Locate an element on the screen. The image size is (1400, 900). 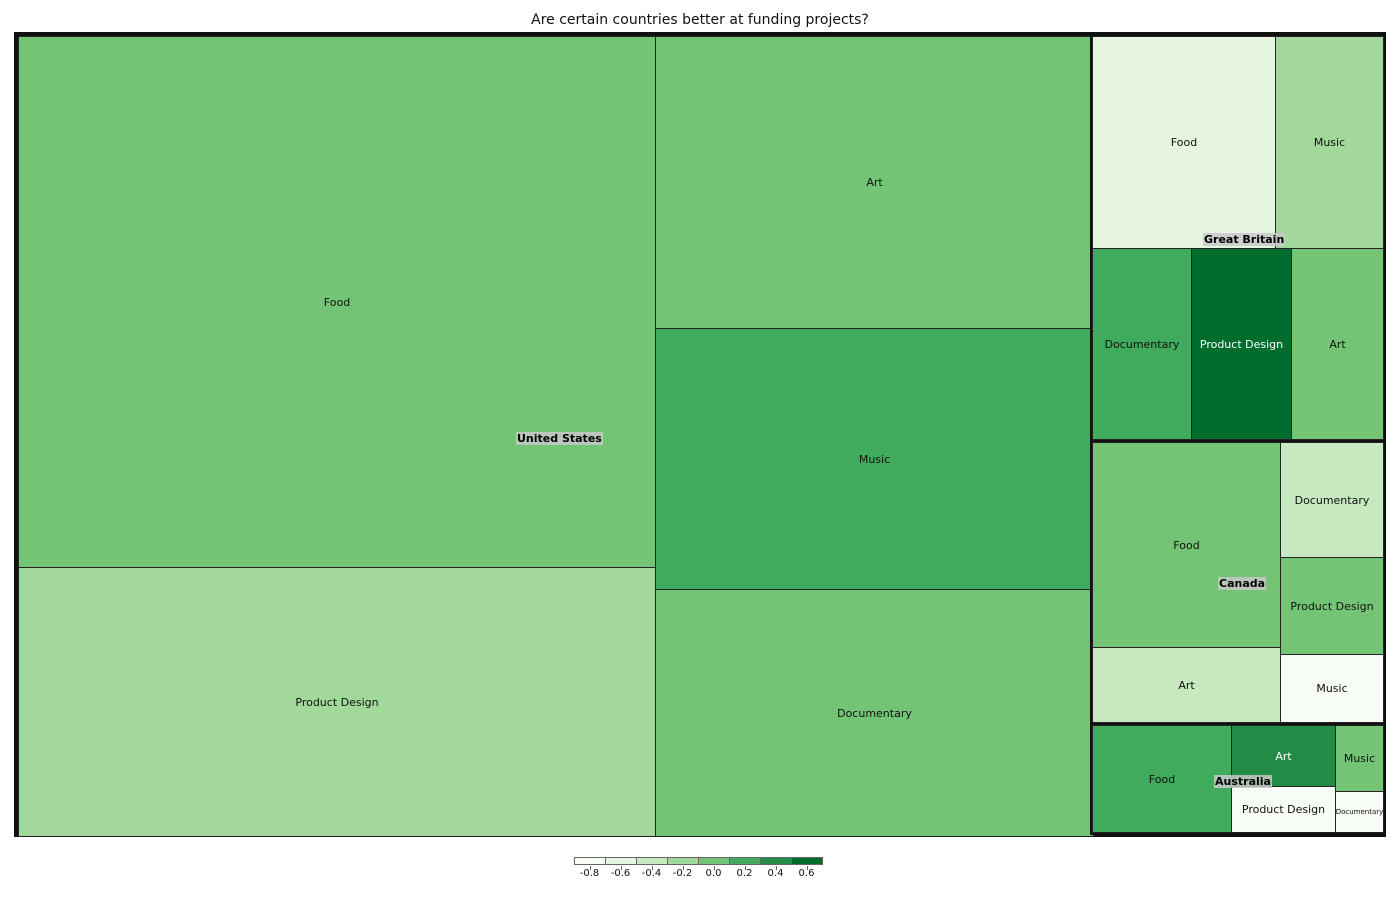
cell-united-states-art: Art is located at coordinates (874, 182).